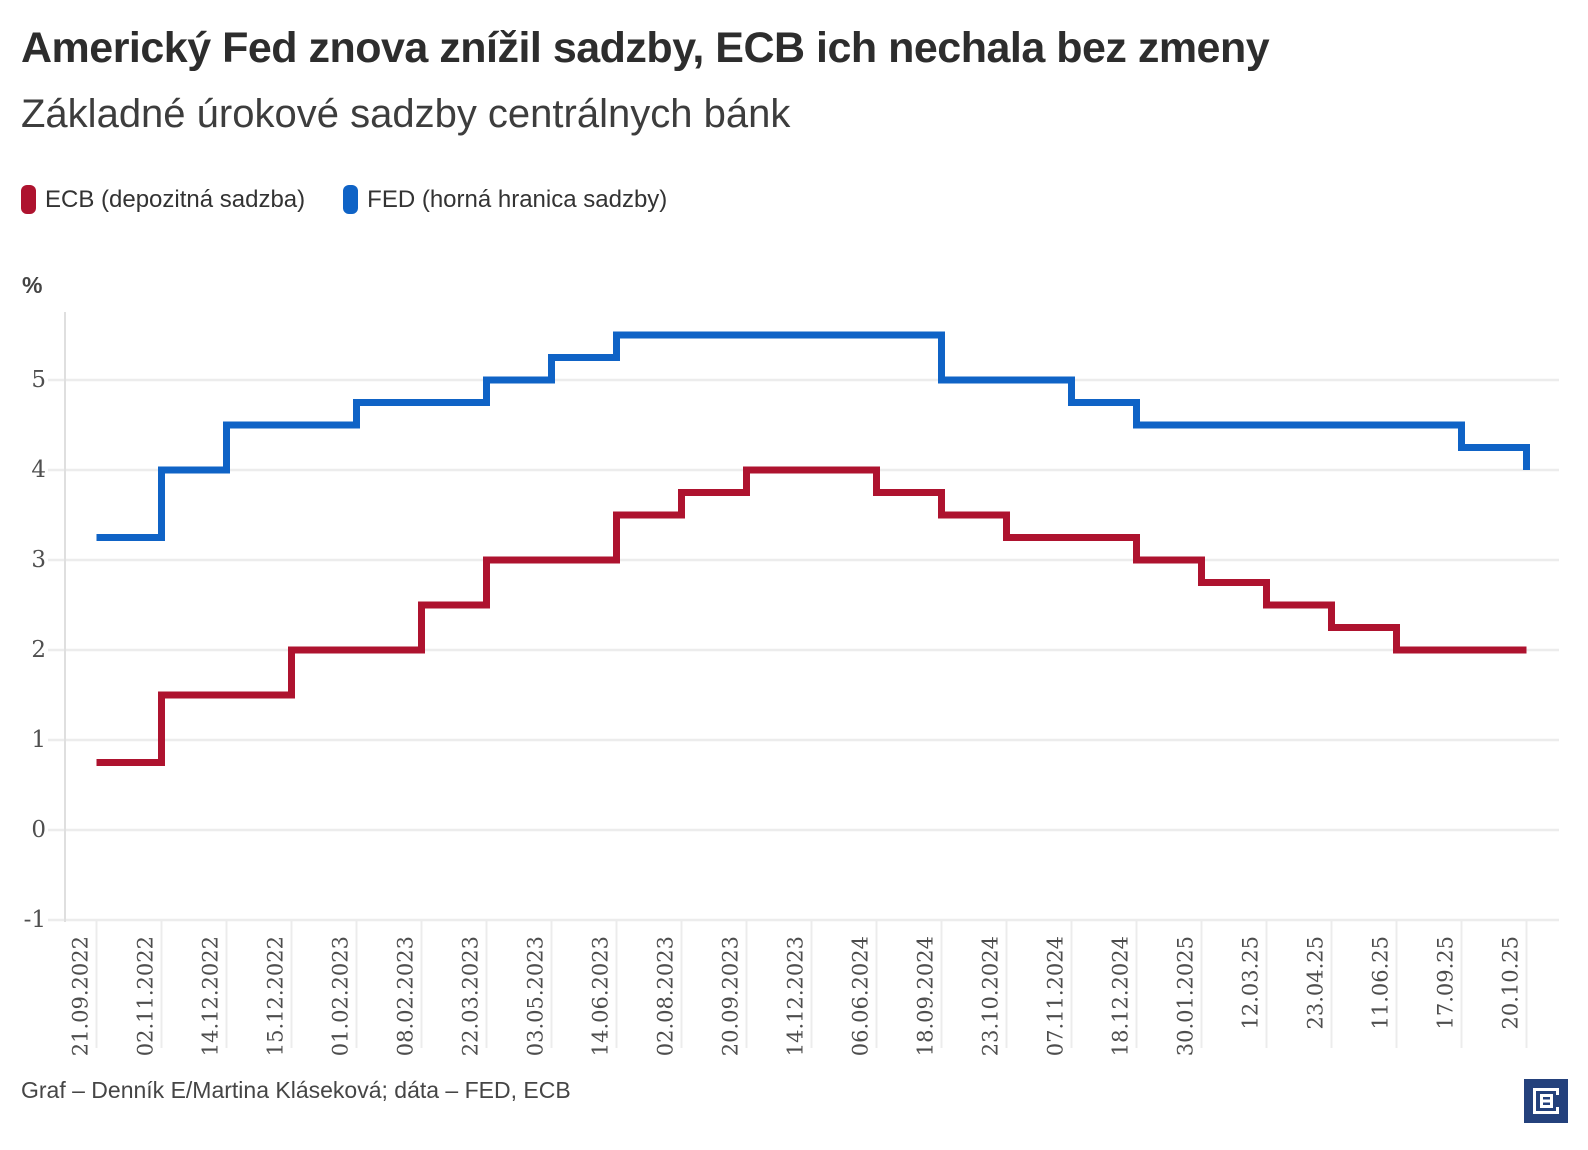  Describe the element at coordinates (860, 996) in the screenshot. I see `x-tick-label: 06.06.2024` at that location.